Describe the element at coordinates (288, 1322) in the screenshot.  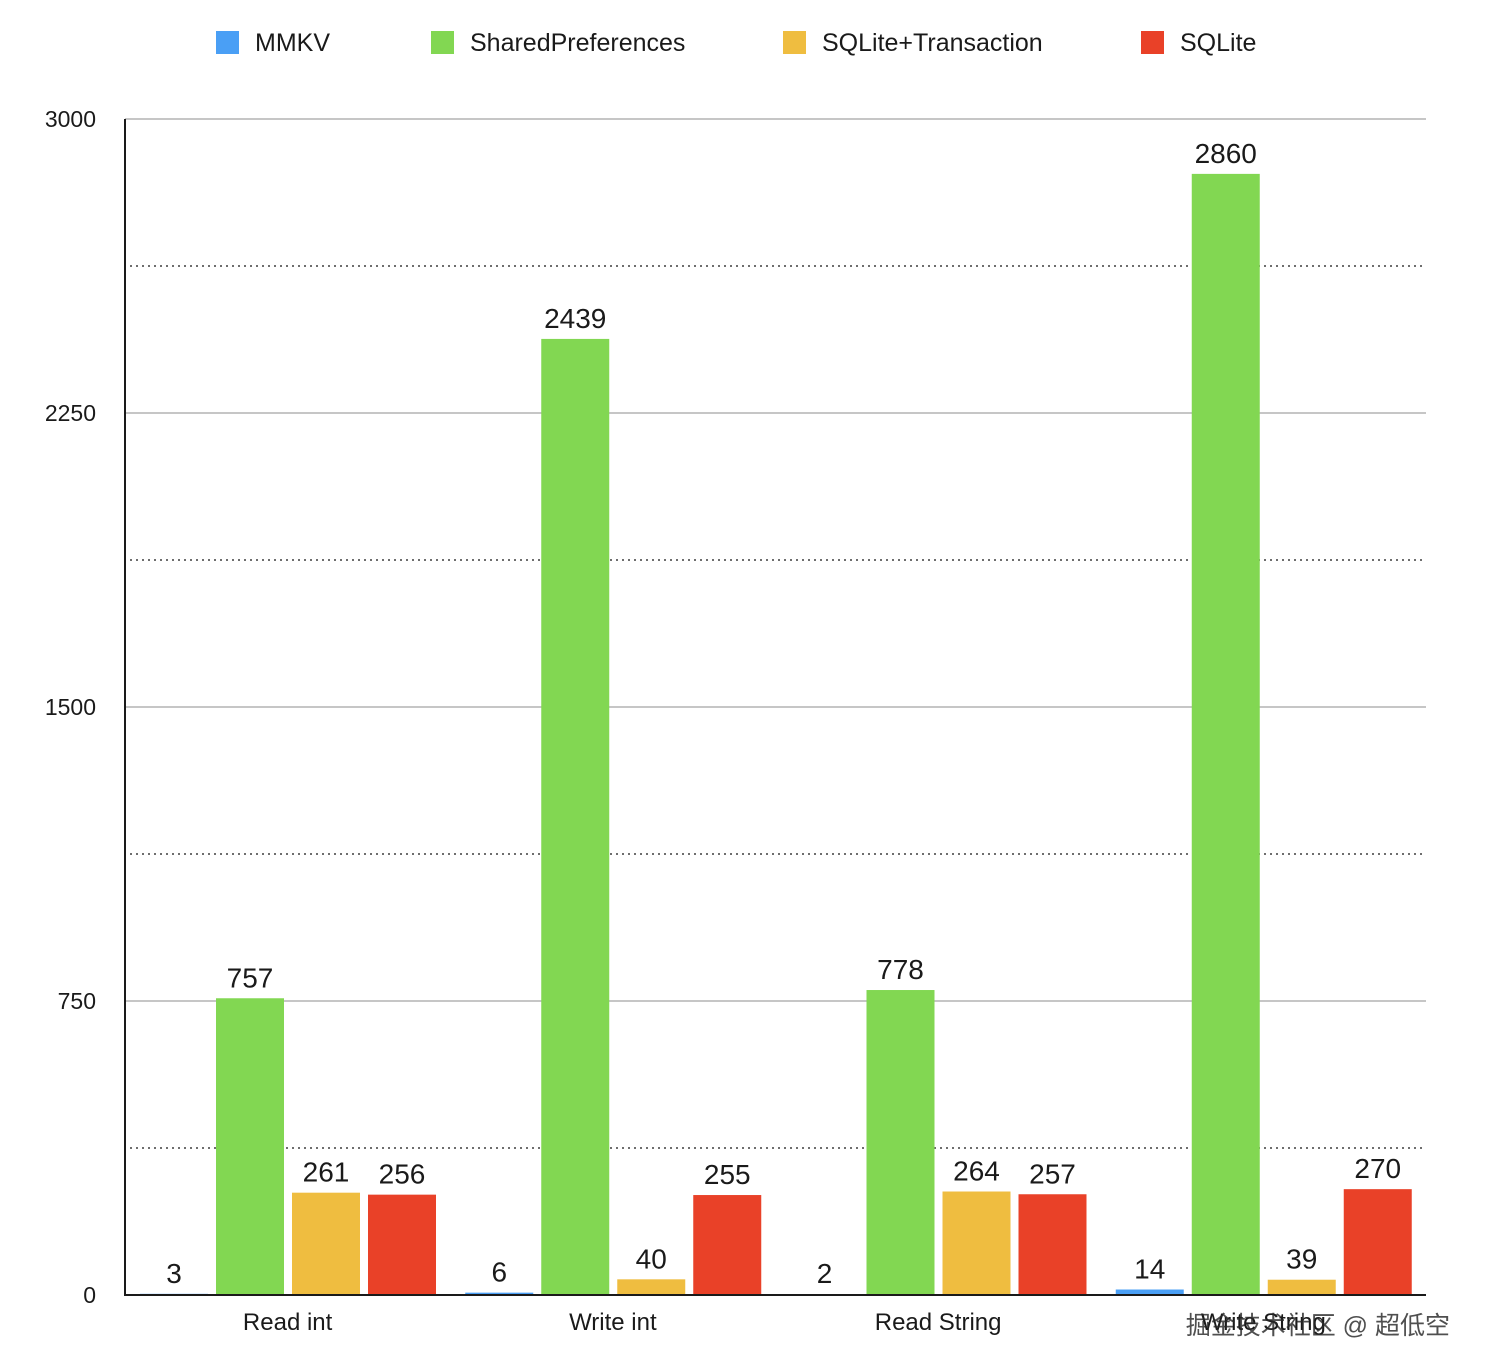
I see `x-category-label: Read int` at that location.